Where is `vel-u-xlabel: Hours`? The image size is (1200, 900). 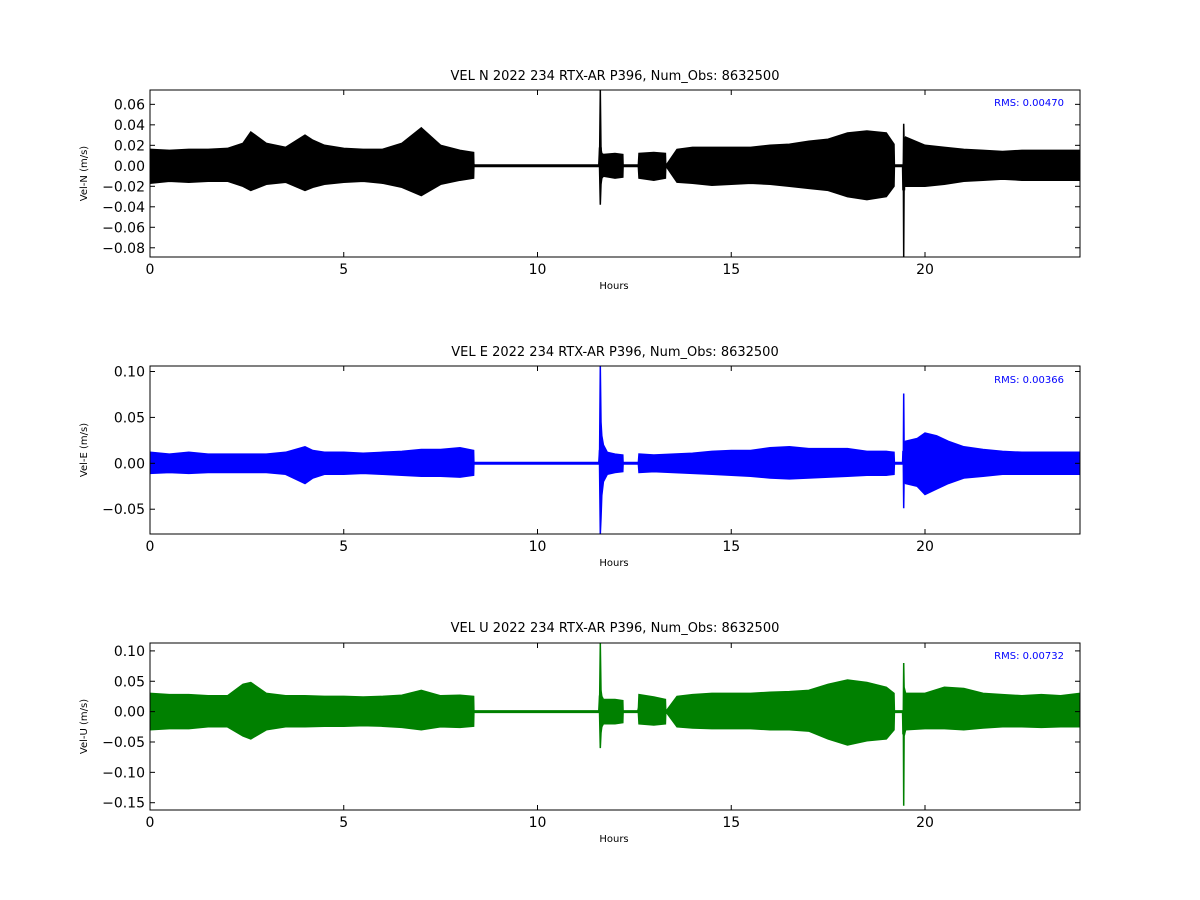 vel-u-xlabel: Hours is located at coordinates (613, 839).